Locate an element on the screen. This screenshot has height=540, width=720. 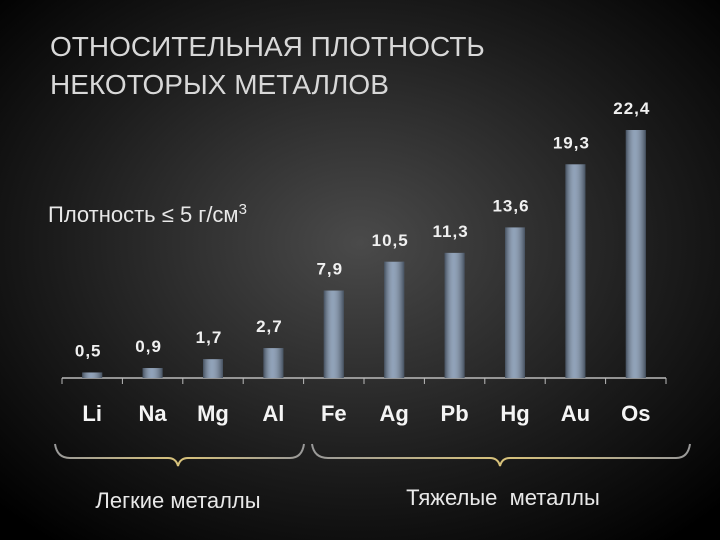
x-tick-label: Na is located at coordinates (153, 413).